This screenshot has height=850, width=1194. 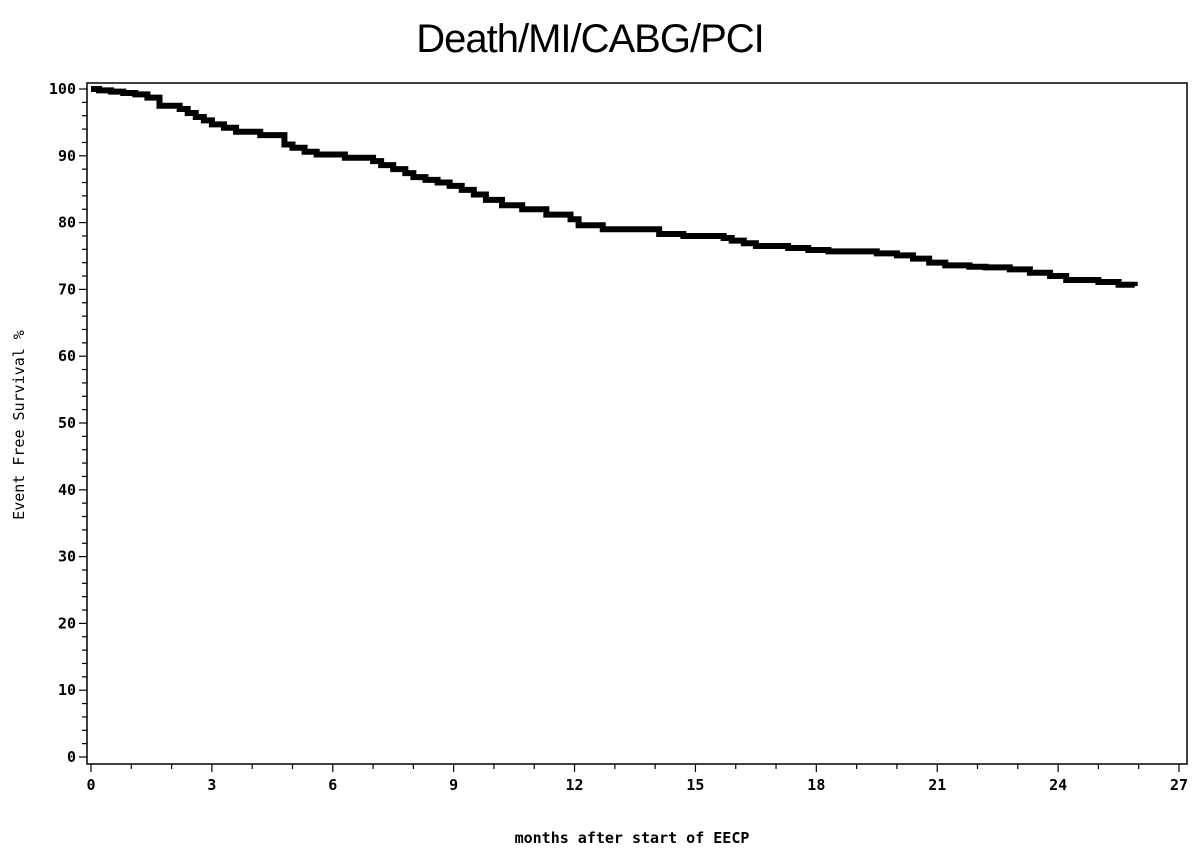 I want to click on chart-title: Death/MI/CABG/PCI, so click(x=590, y=39).